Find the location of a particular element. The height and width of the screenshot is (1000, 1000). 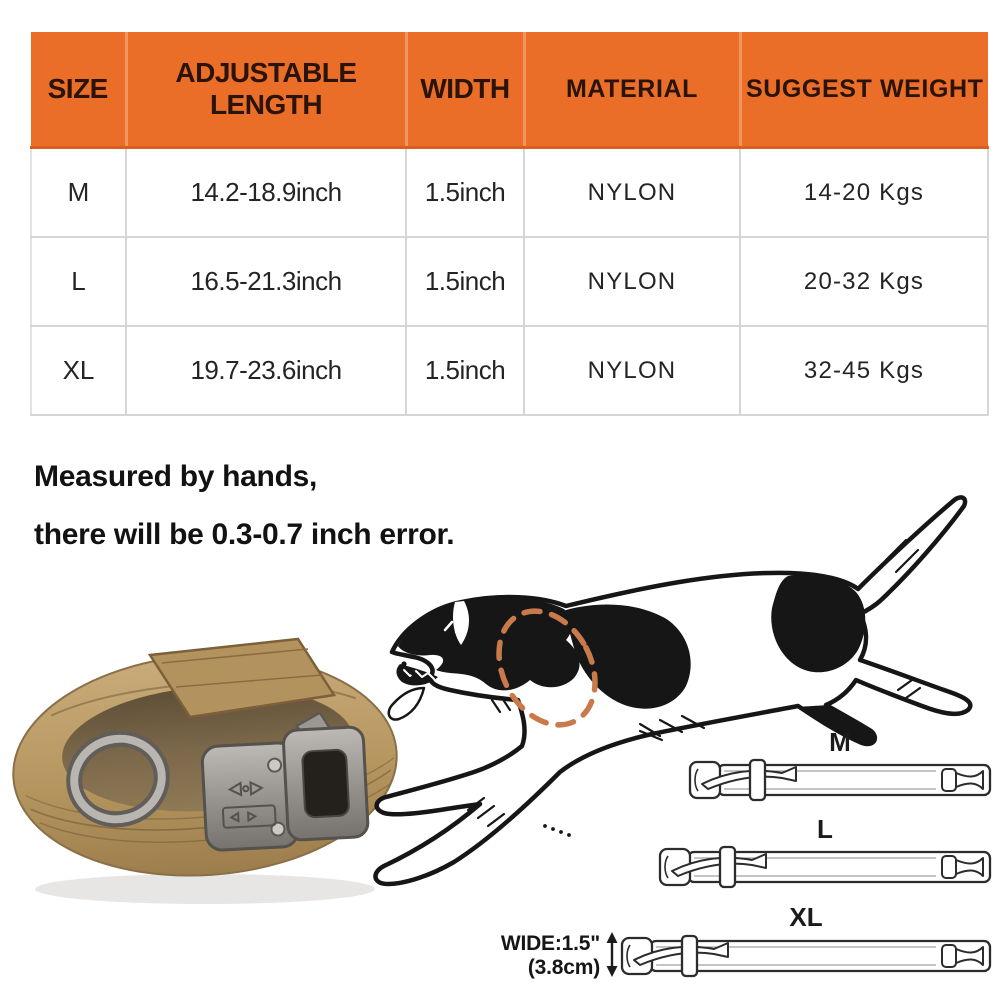

column-header-suggest-weight: SUGGEST WEIGHT is located at coordinates (863, 90).